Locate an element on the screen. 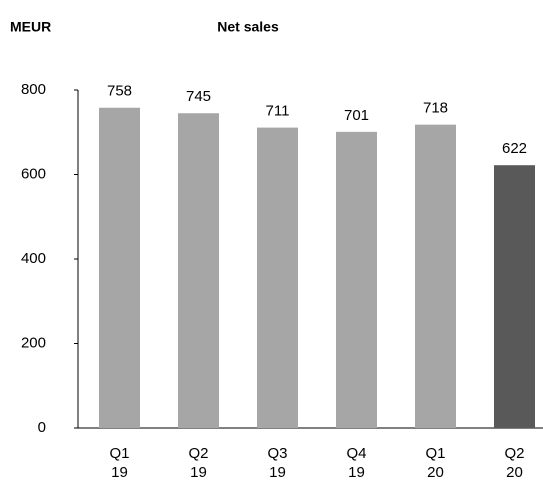 Image resolution: width=543 pixels, height=485 pixels. value-label: 711 is located at coordinates (278, 111).